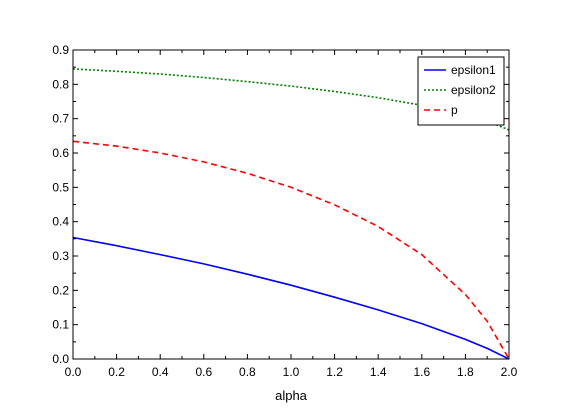 Image resolution: width=581 pixels, height=411 pixels. Describe the element at coordinates (73, 372) in the screenshot. I see `x-tick-label: 0.0` at that location.